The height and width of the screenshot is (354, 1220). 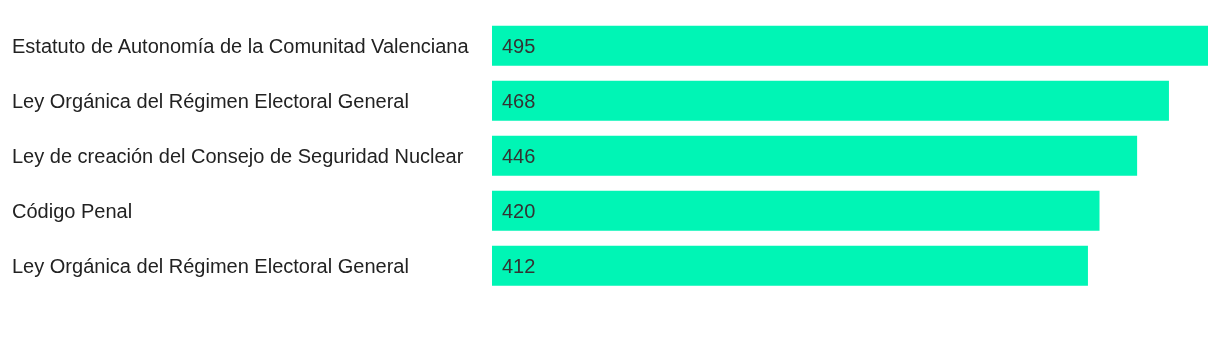 What do you see at coordinates (519, 45) in the screenshot?
I see `data-label: 495` at bounding box center [519, 45].